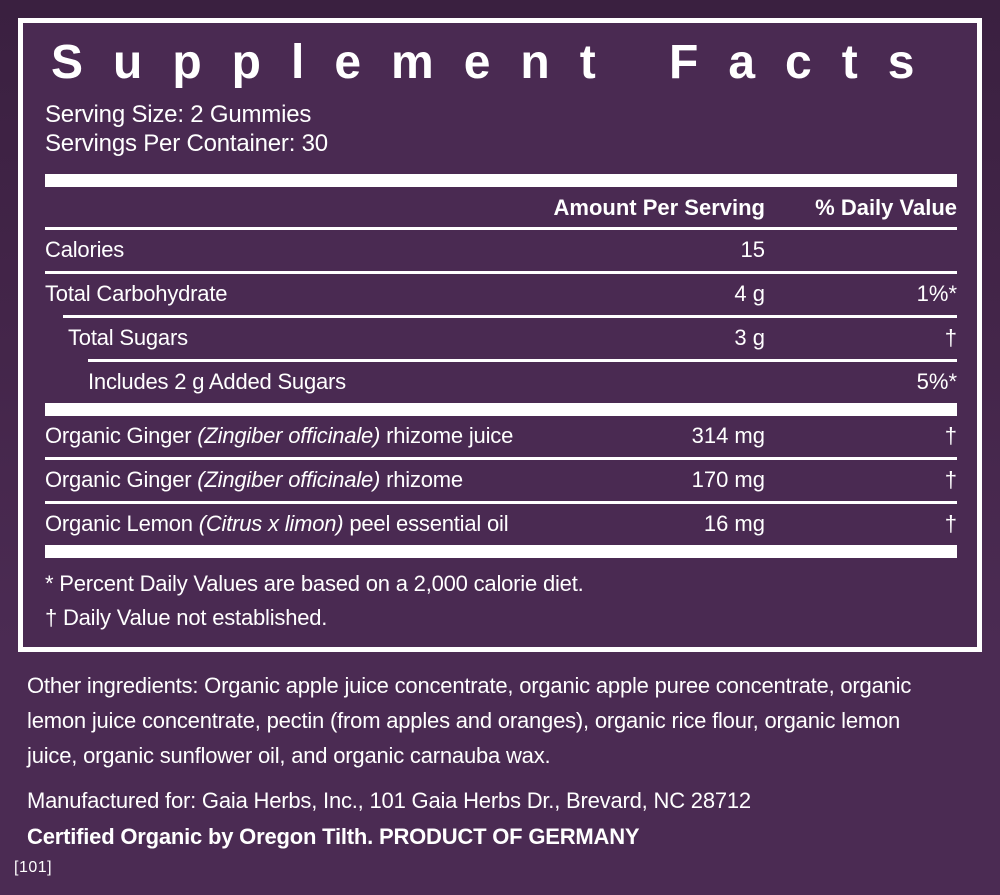 Image resolution: width=1000 pixels, height=895 pixels. Describe the element at coordinates (85, 249) in the screenshot. I see `nutrient-name: Calories` at that location.